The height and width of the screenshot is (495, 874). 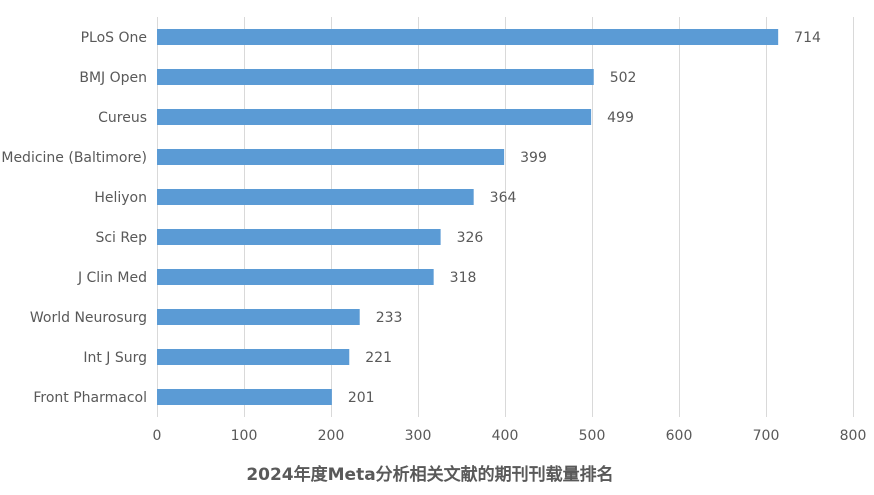 I want to click on category-label: Cureus, so click(x=122, y=118).